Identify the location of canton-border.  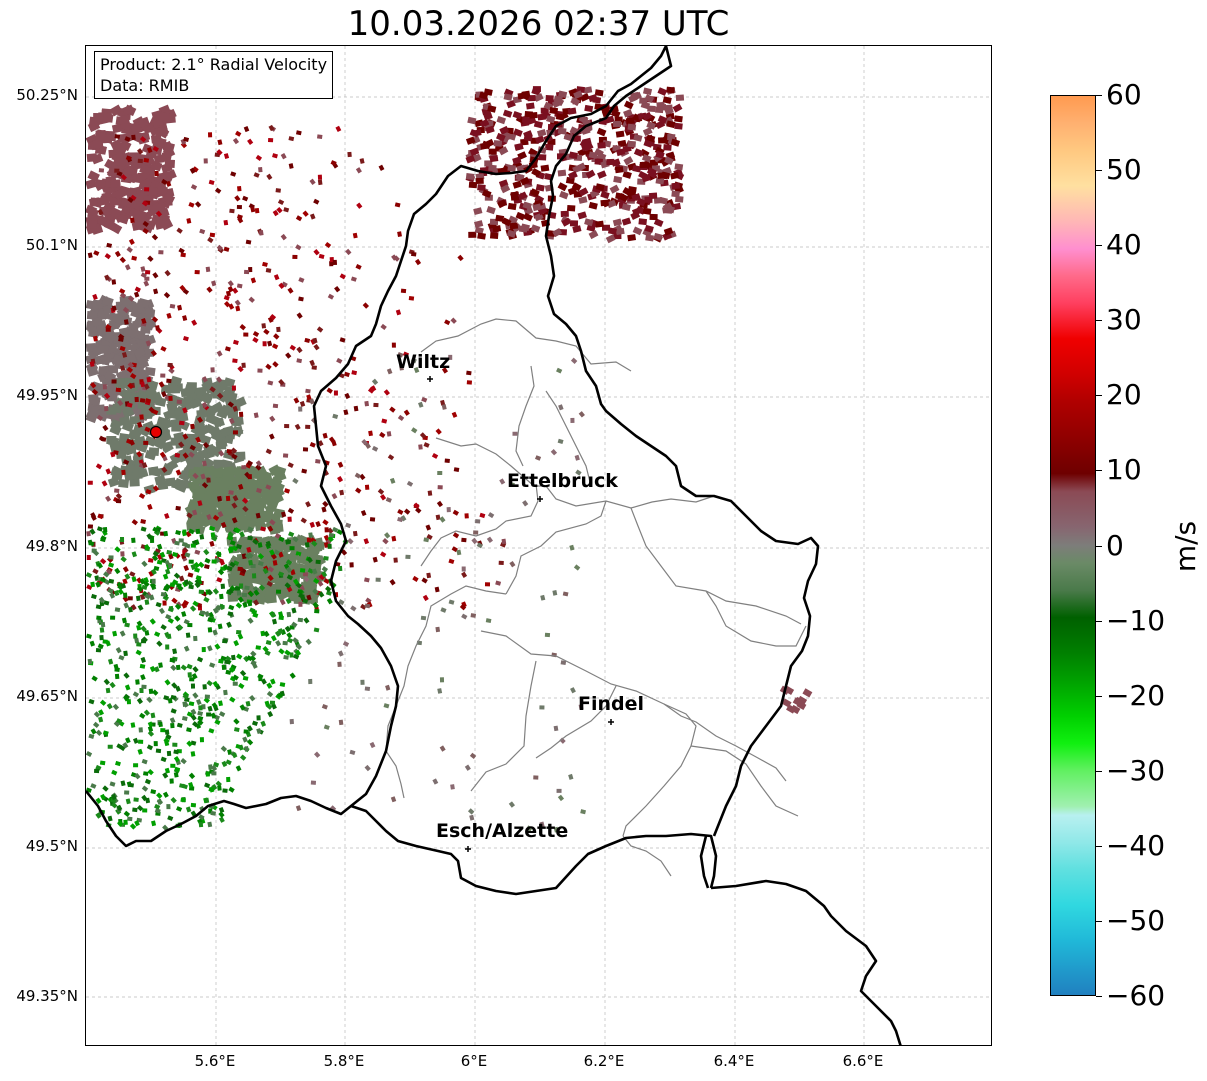
(576, 722).